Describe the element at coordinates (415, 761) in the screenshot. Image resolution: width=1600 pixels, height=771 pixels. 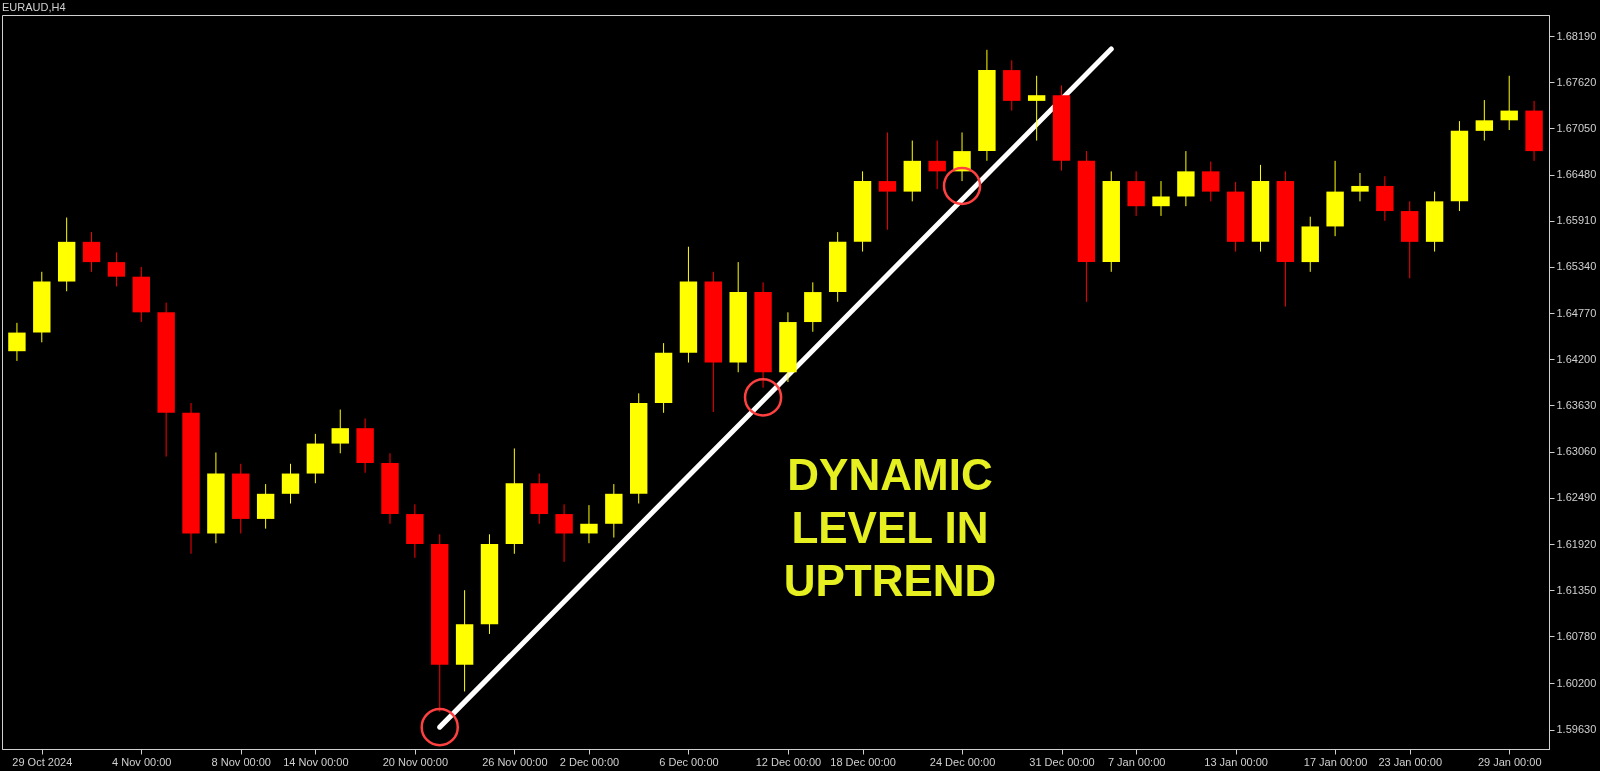
I see `x-tick-label: 20 Nov 00:00` at that location.